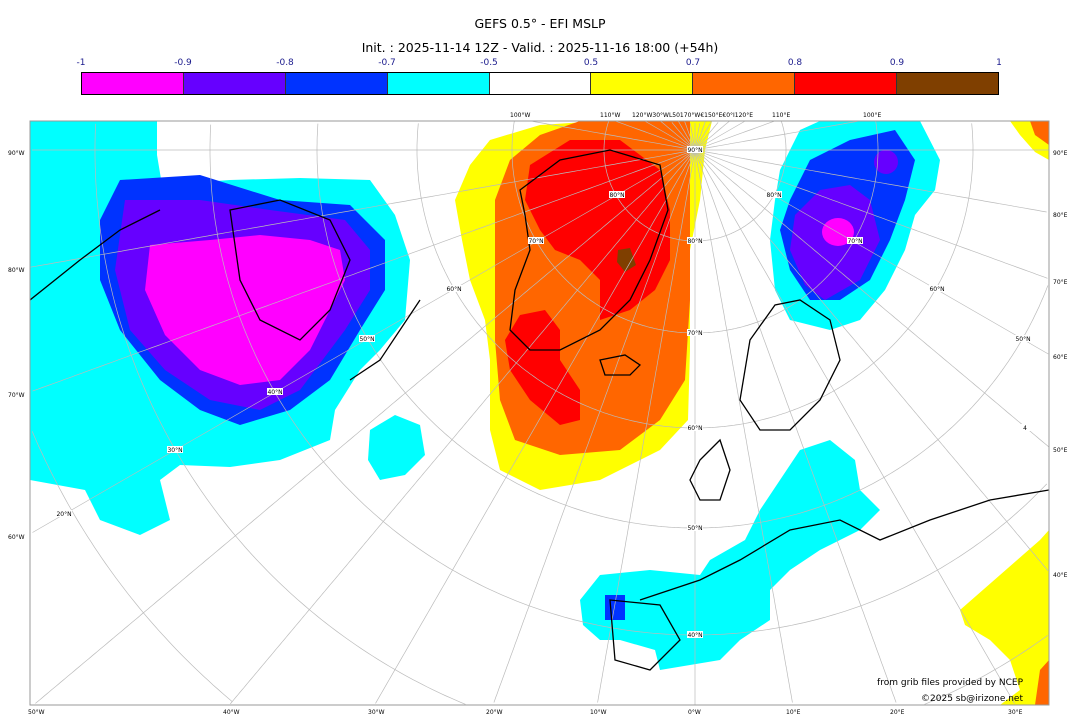 The width and height of the screenshot is (1080, 718). I want to click on right-label: 50°E, so click(1060, 450).